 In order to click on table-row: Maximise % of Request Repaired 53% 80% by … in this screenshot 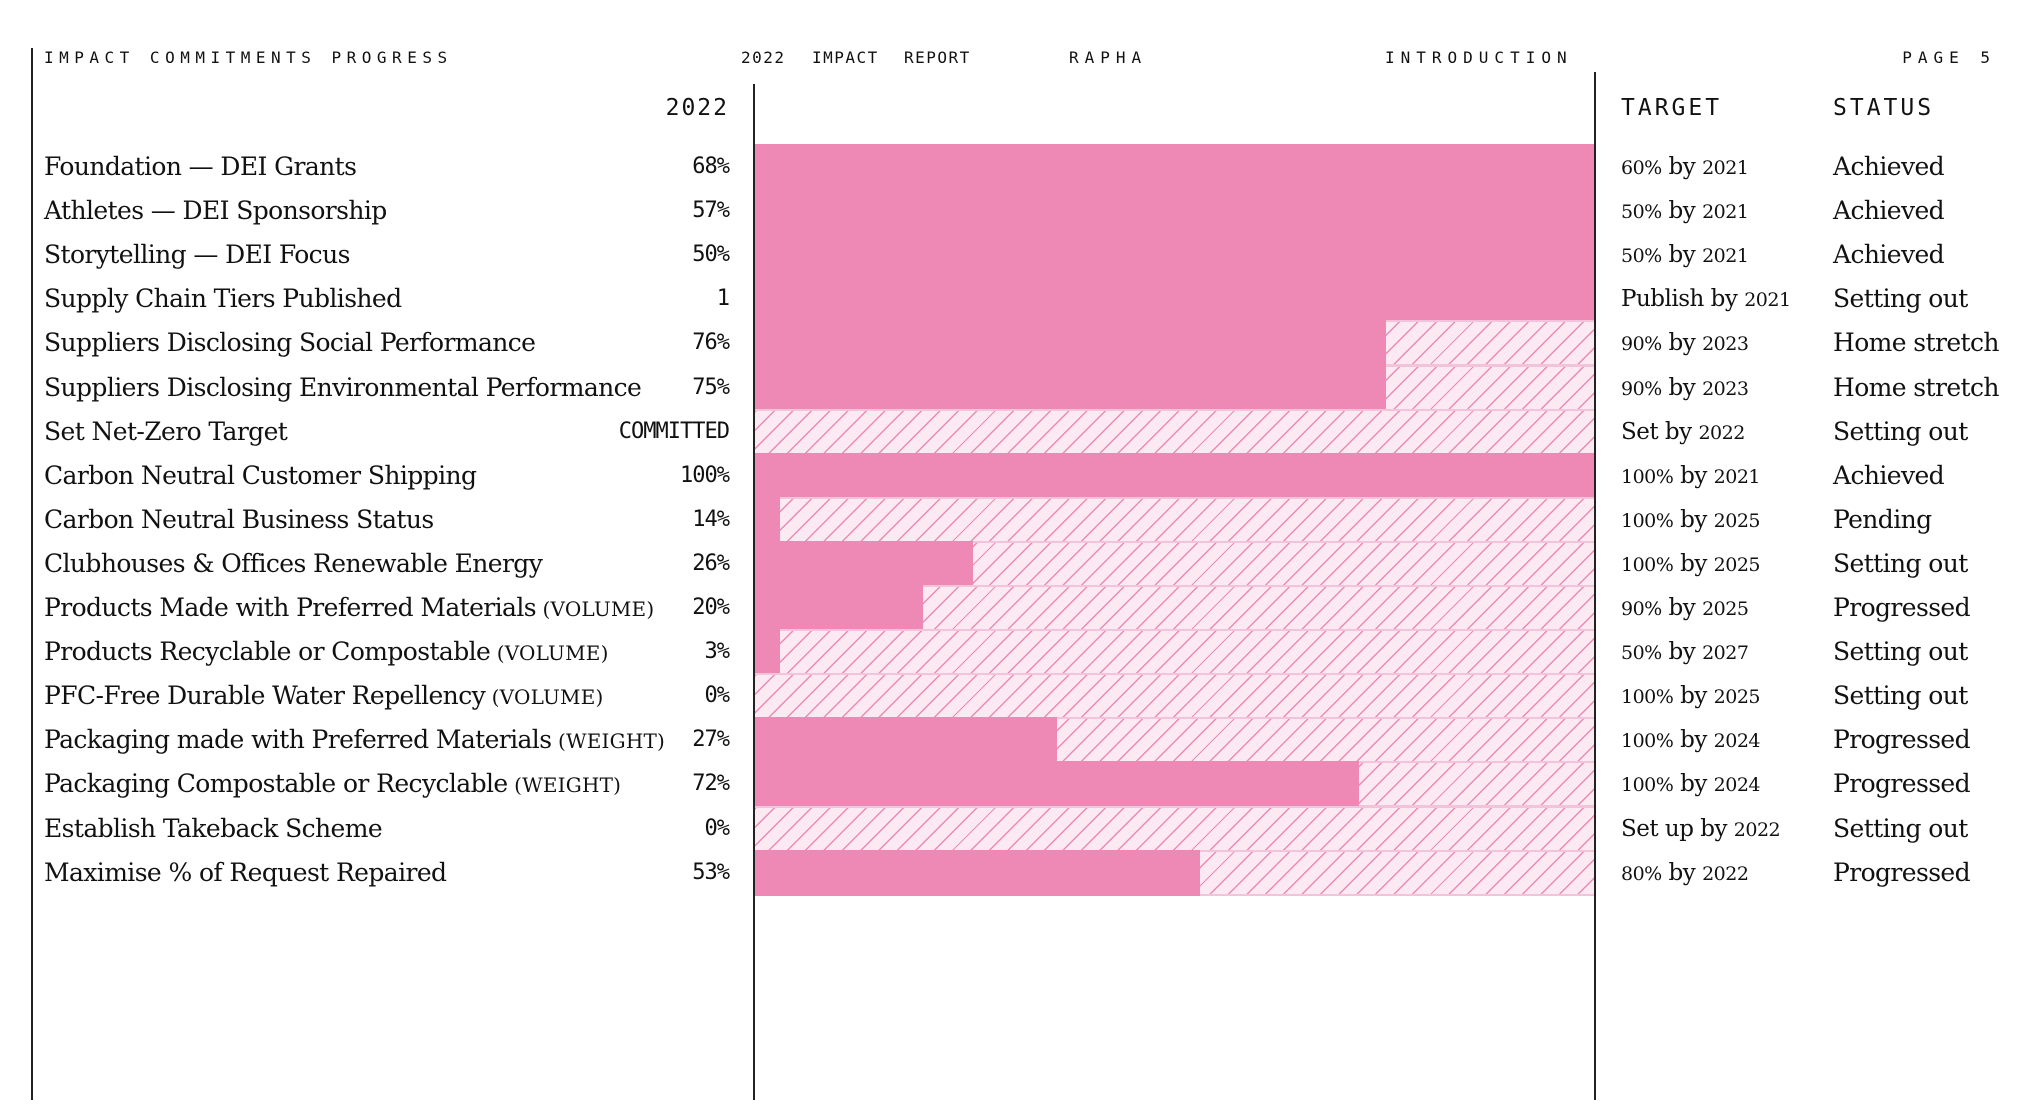, I will do `click(1010, 873)`.